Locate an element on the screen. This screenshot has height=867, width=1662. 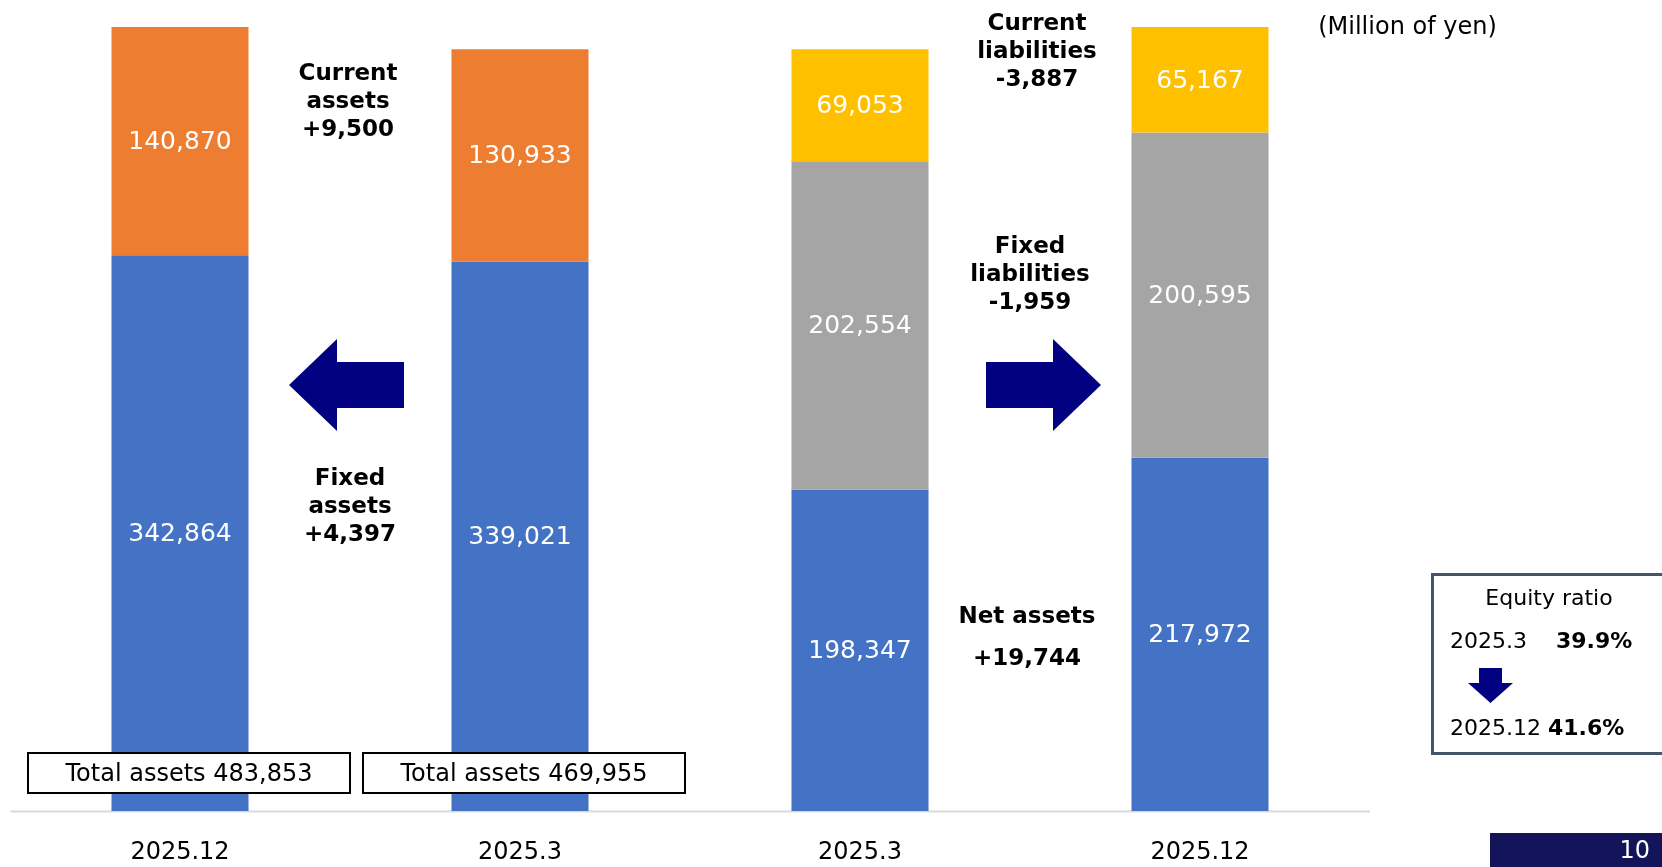
text: Equity ratio is located at coordinates (1549, 598).